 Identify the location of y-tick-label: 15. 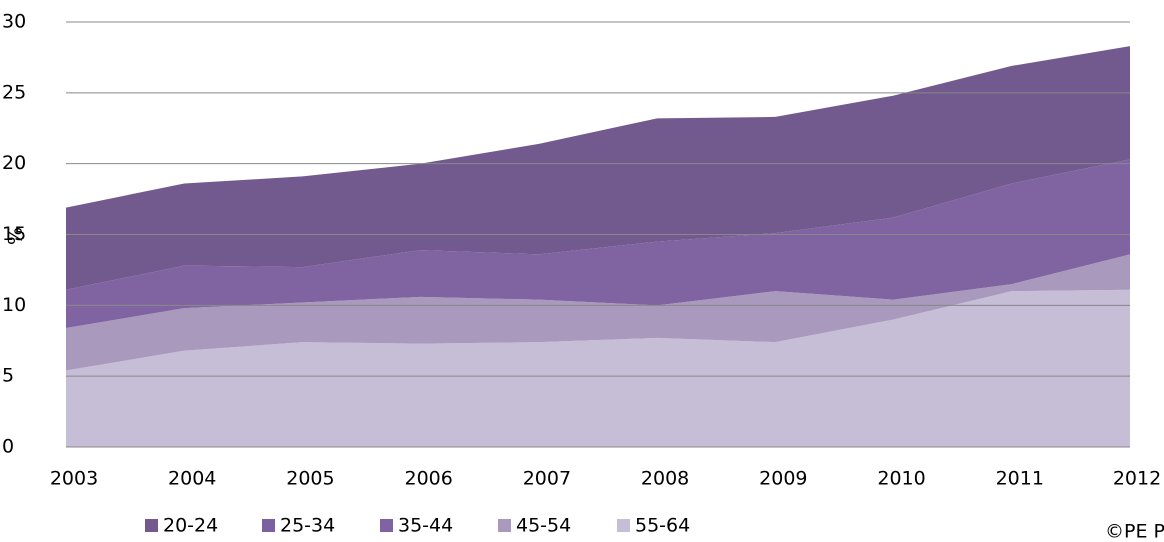
(14, 234).